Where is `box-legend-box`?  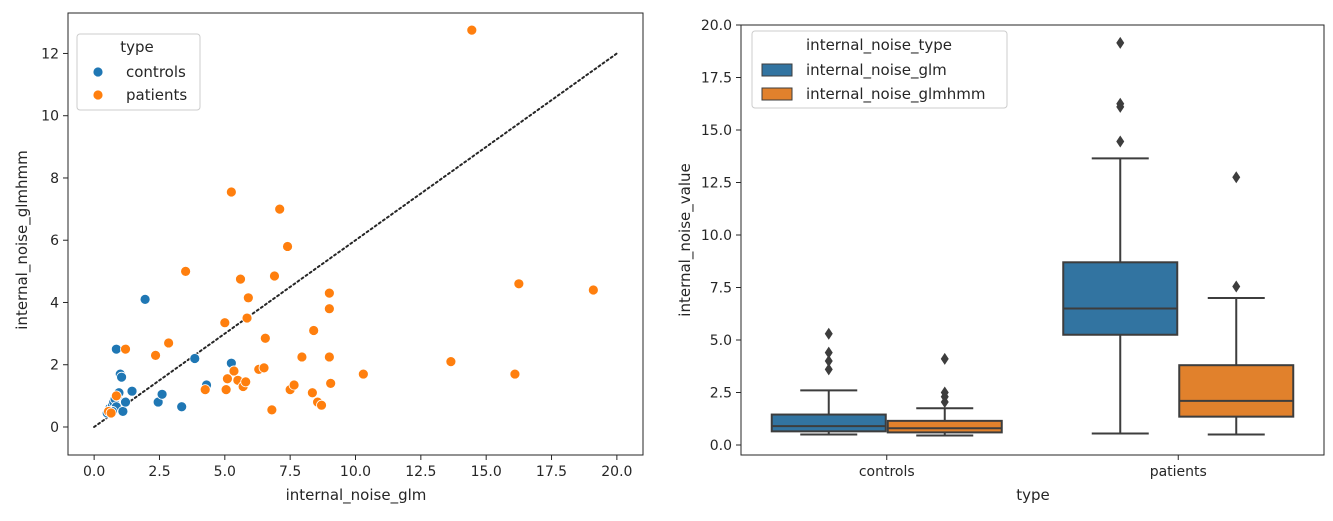
box-legend-box is located at coordinates (879, 69).